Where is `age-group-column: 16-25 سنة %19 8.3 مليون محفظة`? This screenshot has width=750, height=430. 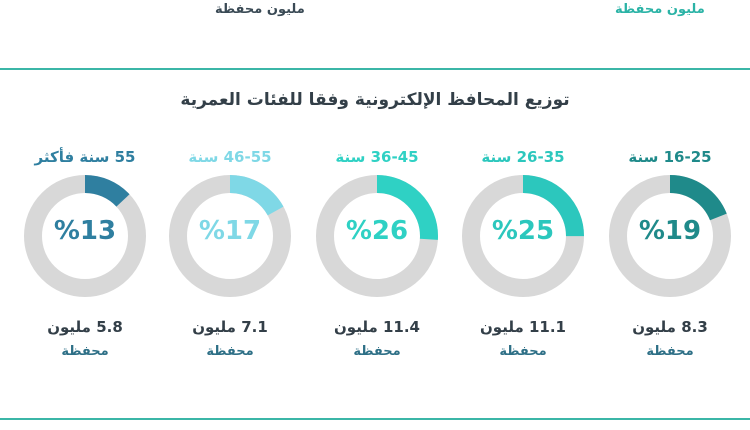 age-group-column: 16-25 سنة %19 8.3 مليون محفظة is located at coordinates (670, 263).